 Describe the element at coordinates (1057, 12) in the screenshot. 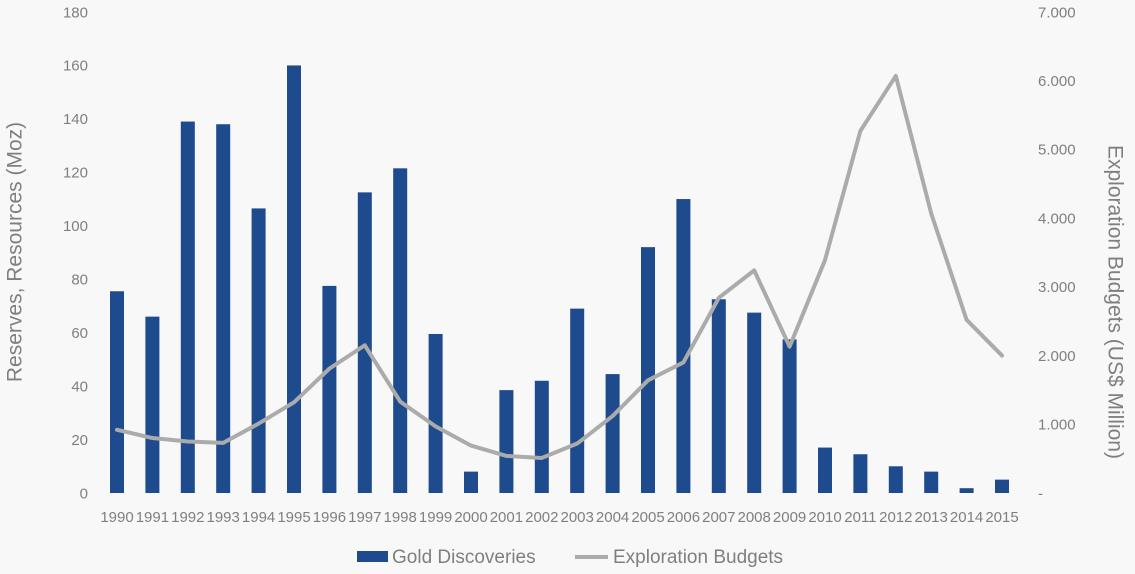

I see `right-tick-label: 7.000` at that location.